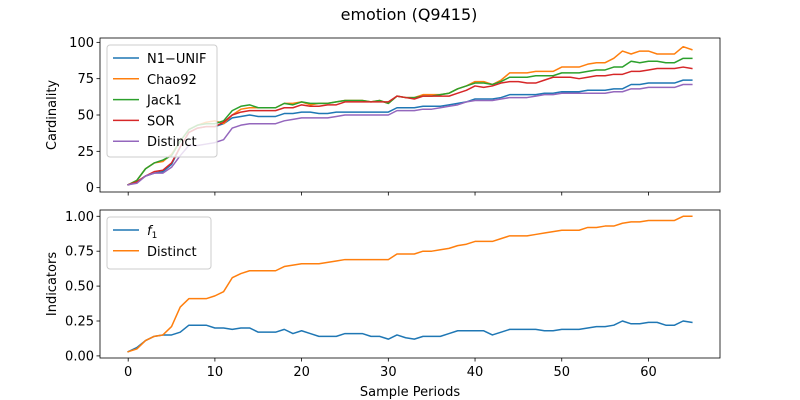  What do you see at coordinates (152, 232) in the screenshot?
I see `legend-label: f1` at bounding box center [152, 232].